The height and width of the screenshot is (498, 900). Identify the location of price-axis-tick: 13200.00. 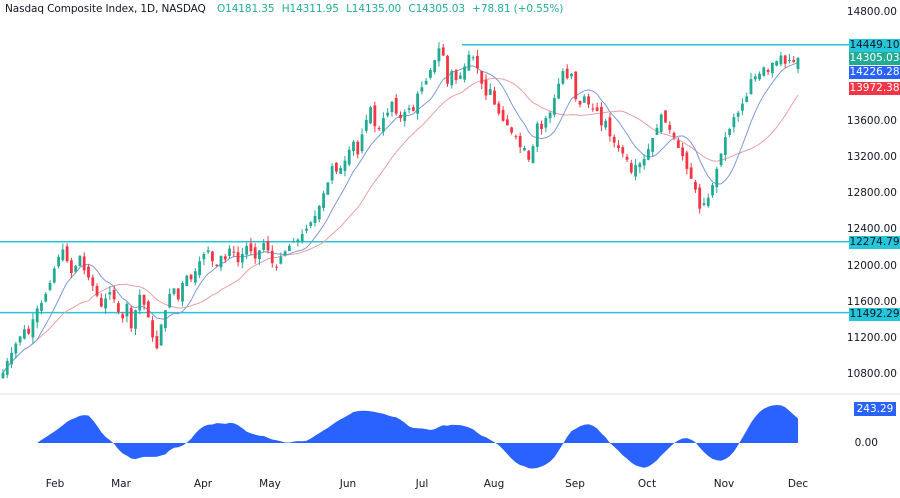
(871, 156).